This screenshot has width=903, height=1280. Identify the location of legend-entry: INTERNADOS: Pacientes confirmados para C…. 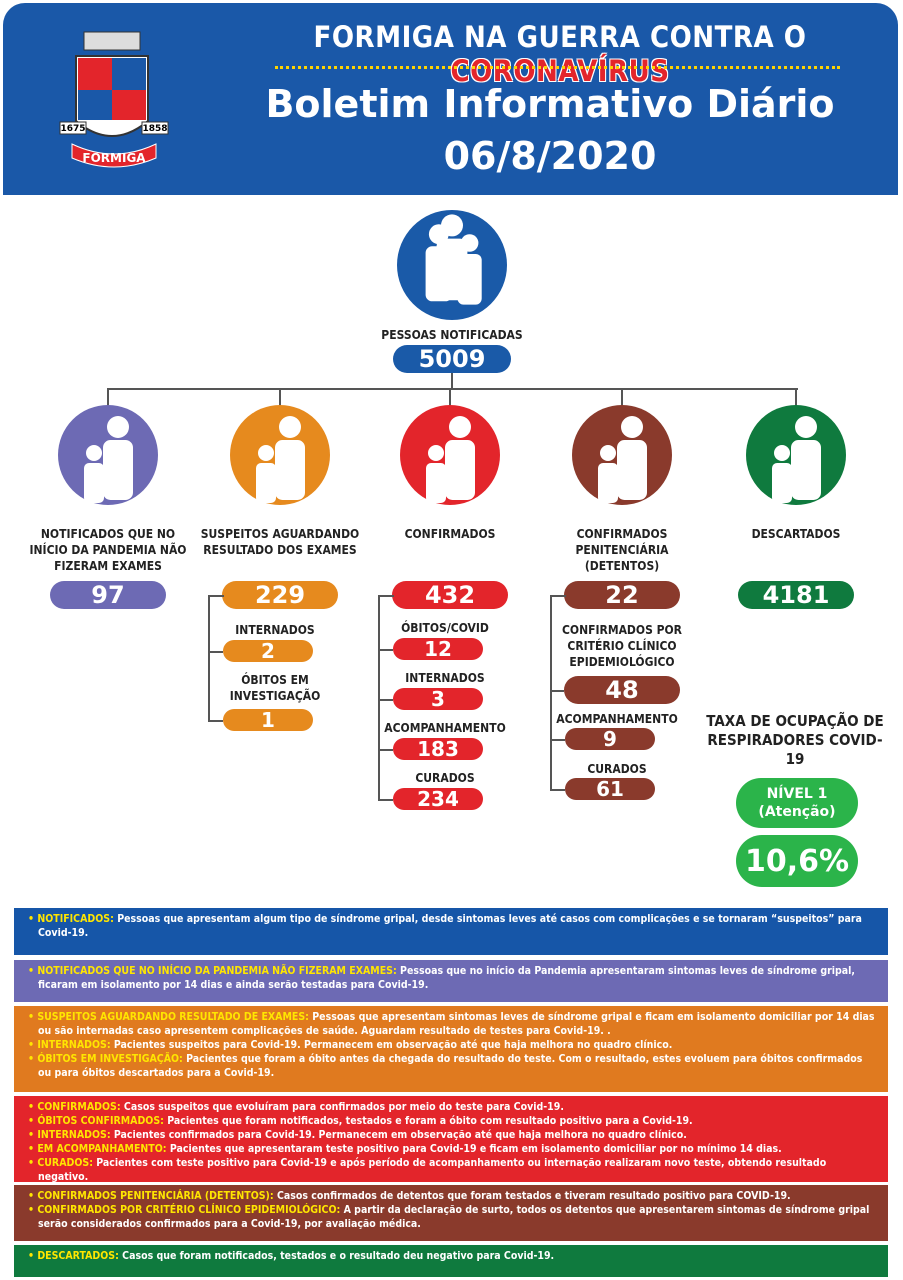
(453, 1135).